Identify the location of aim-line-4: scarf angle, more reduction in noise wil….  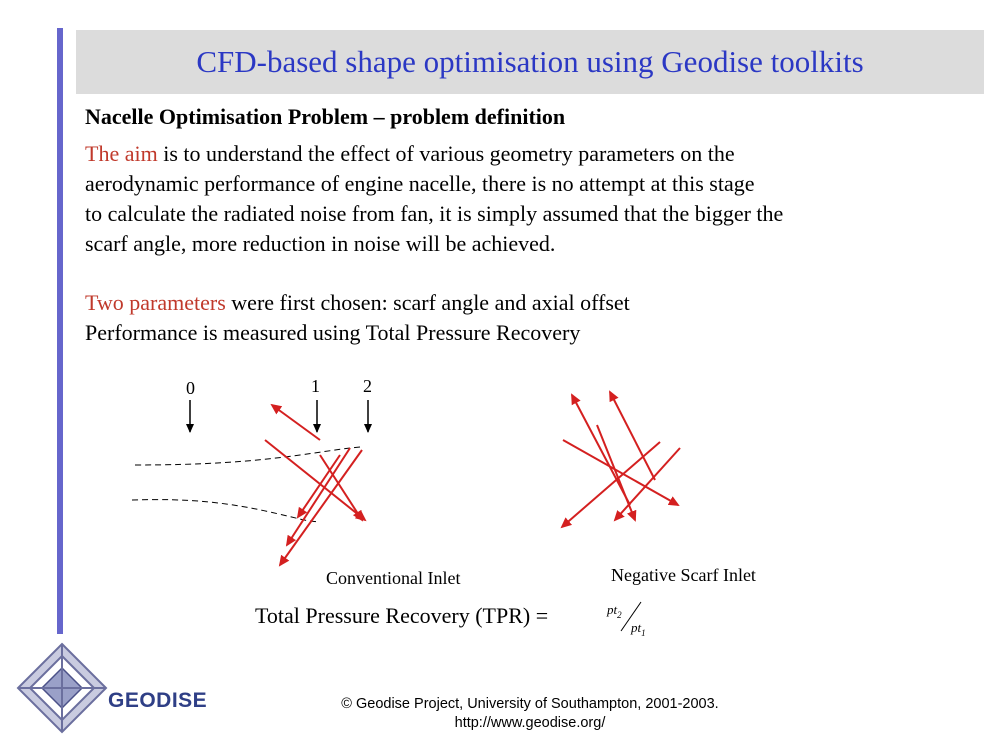
(320, 243).